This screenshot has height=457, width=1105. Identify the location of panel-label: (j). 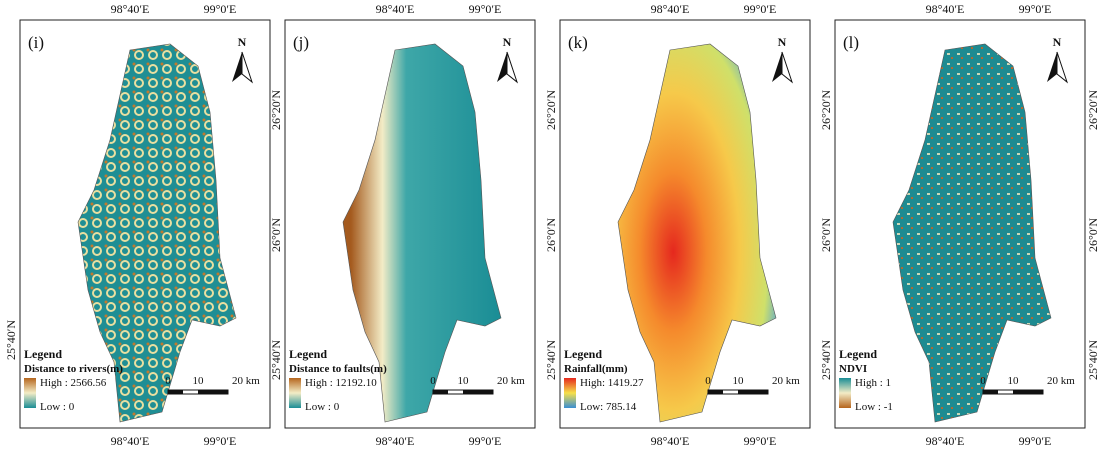
(301, 42).